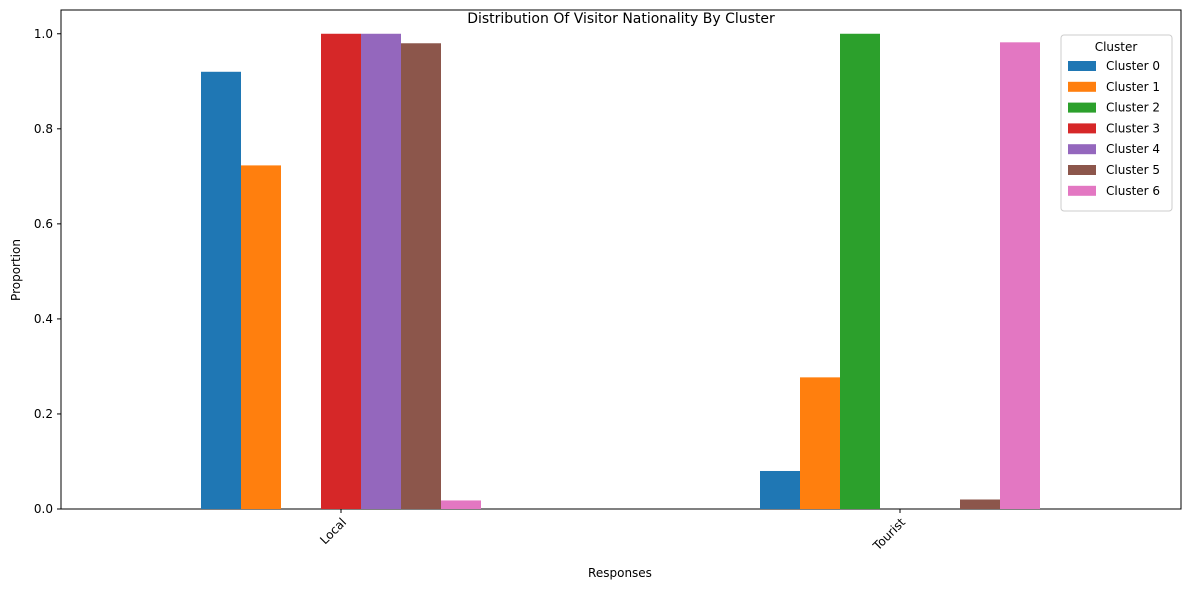 The width and height of the screenshot is (1189, 590). Describe the element at coordinates (461, 504) in the screenshot. I see `bar-cluster-6-local` at that location.